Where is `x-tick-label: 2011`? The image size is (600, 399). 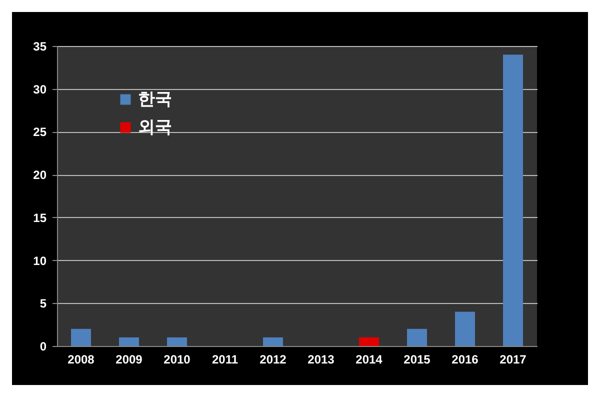
x-tick-label: 2011 is located at coordinates (225, 359).